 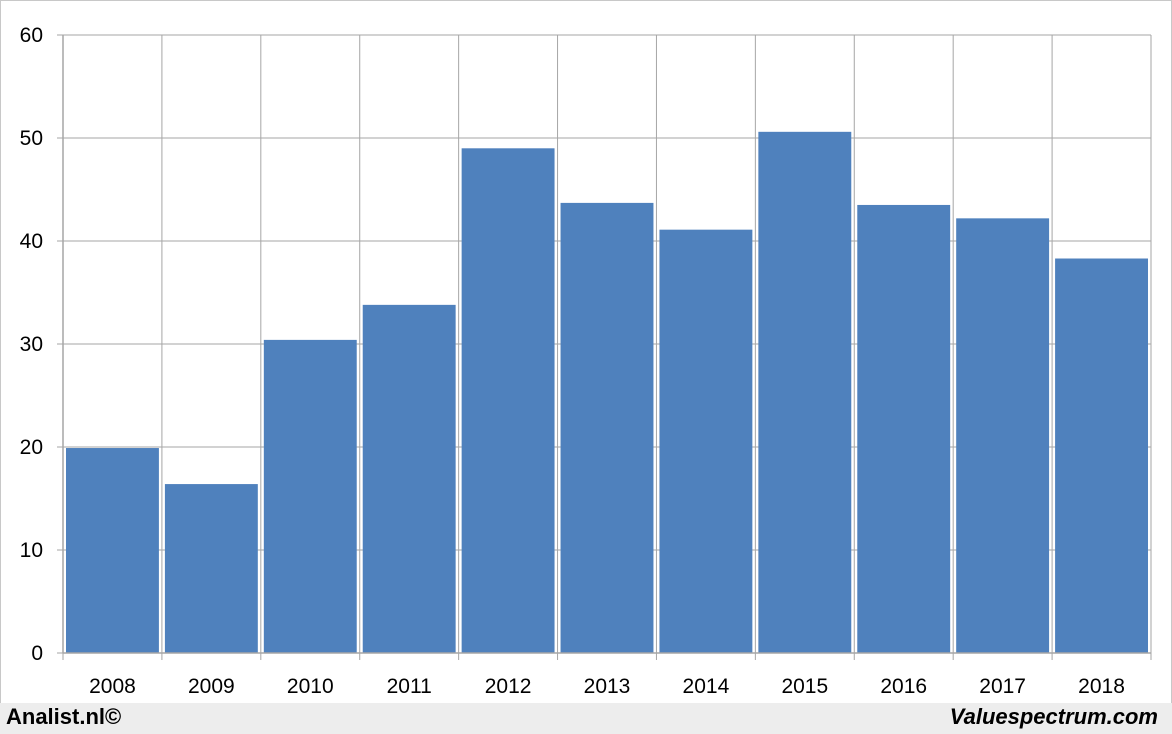 What do you see at coordinates (112, 550) in the screenshot?
I see `bar-2008` at bounding box center [112, 550].